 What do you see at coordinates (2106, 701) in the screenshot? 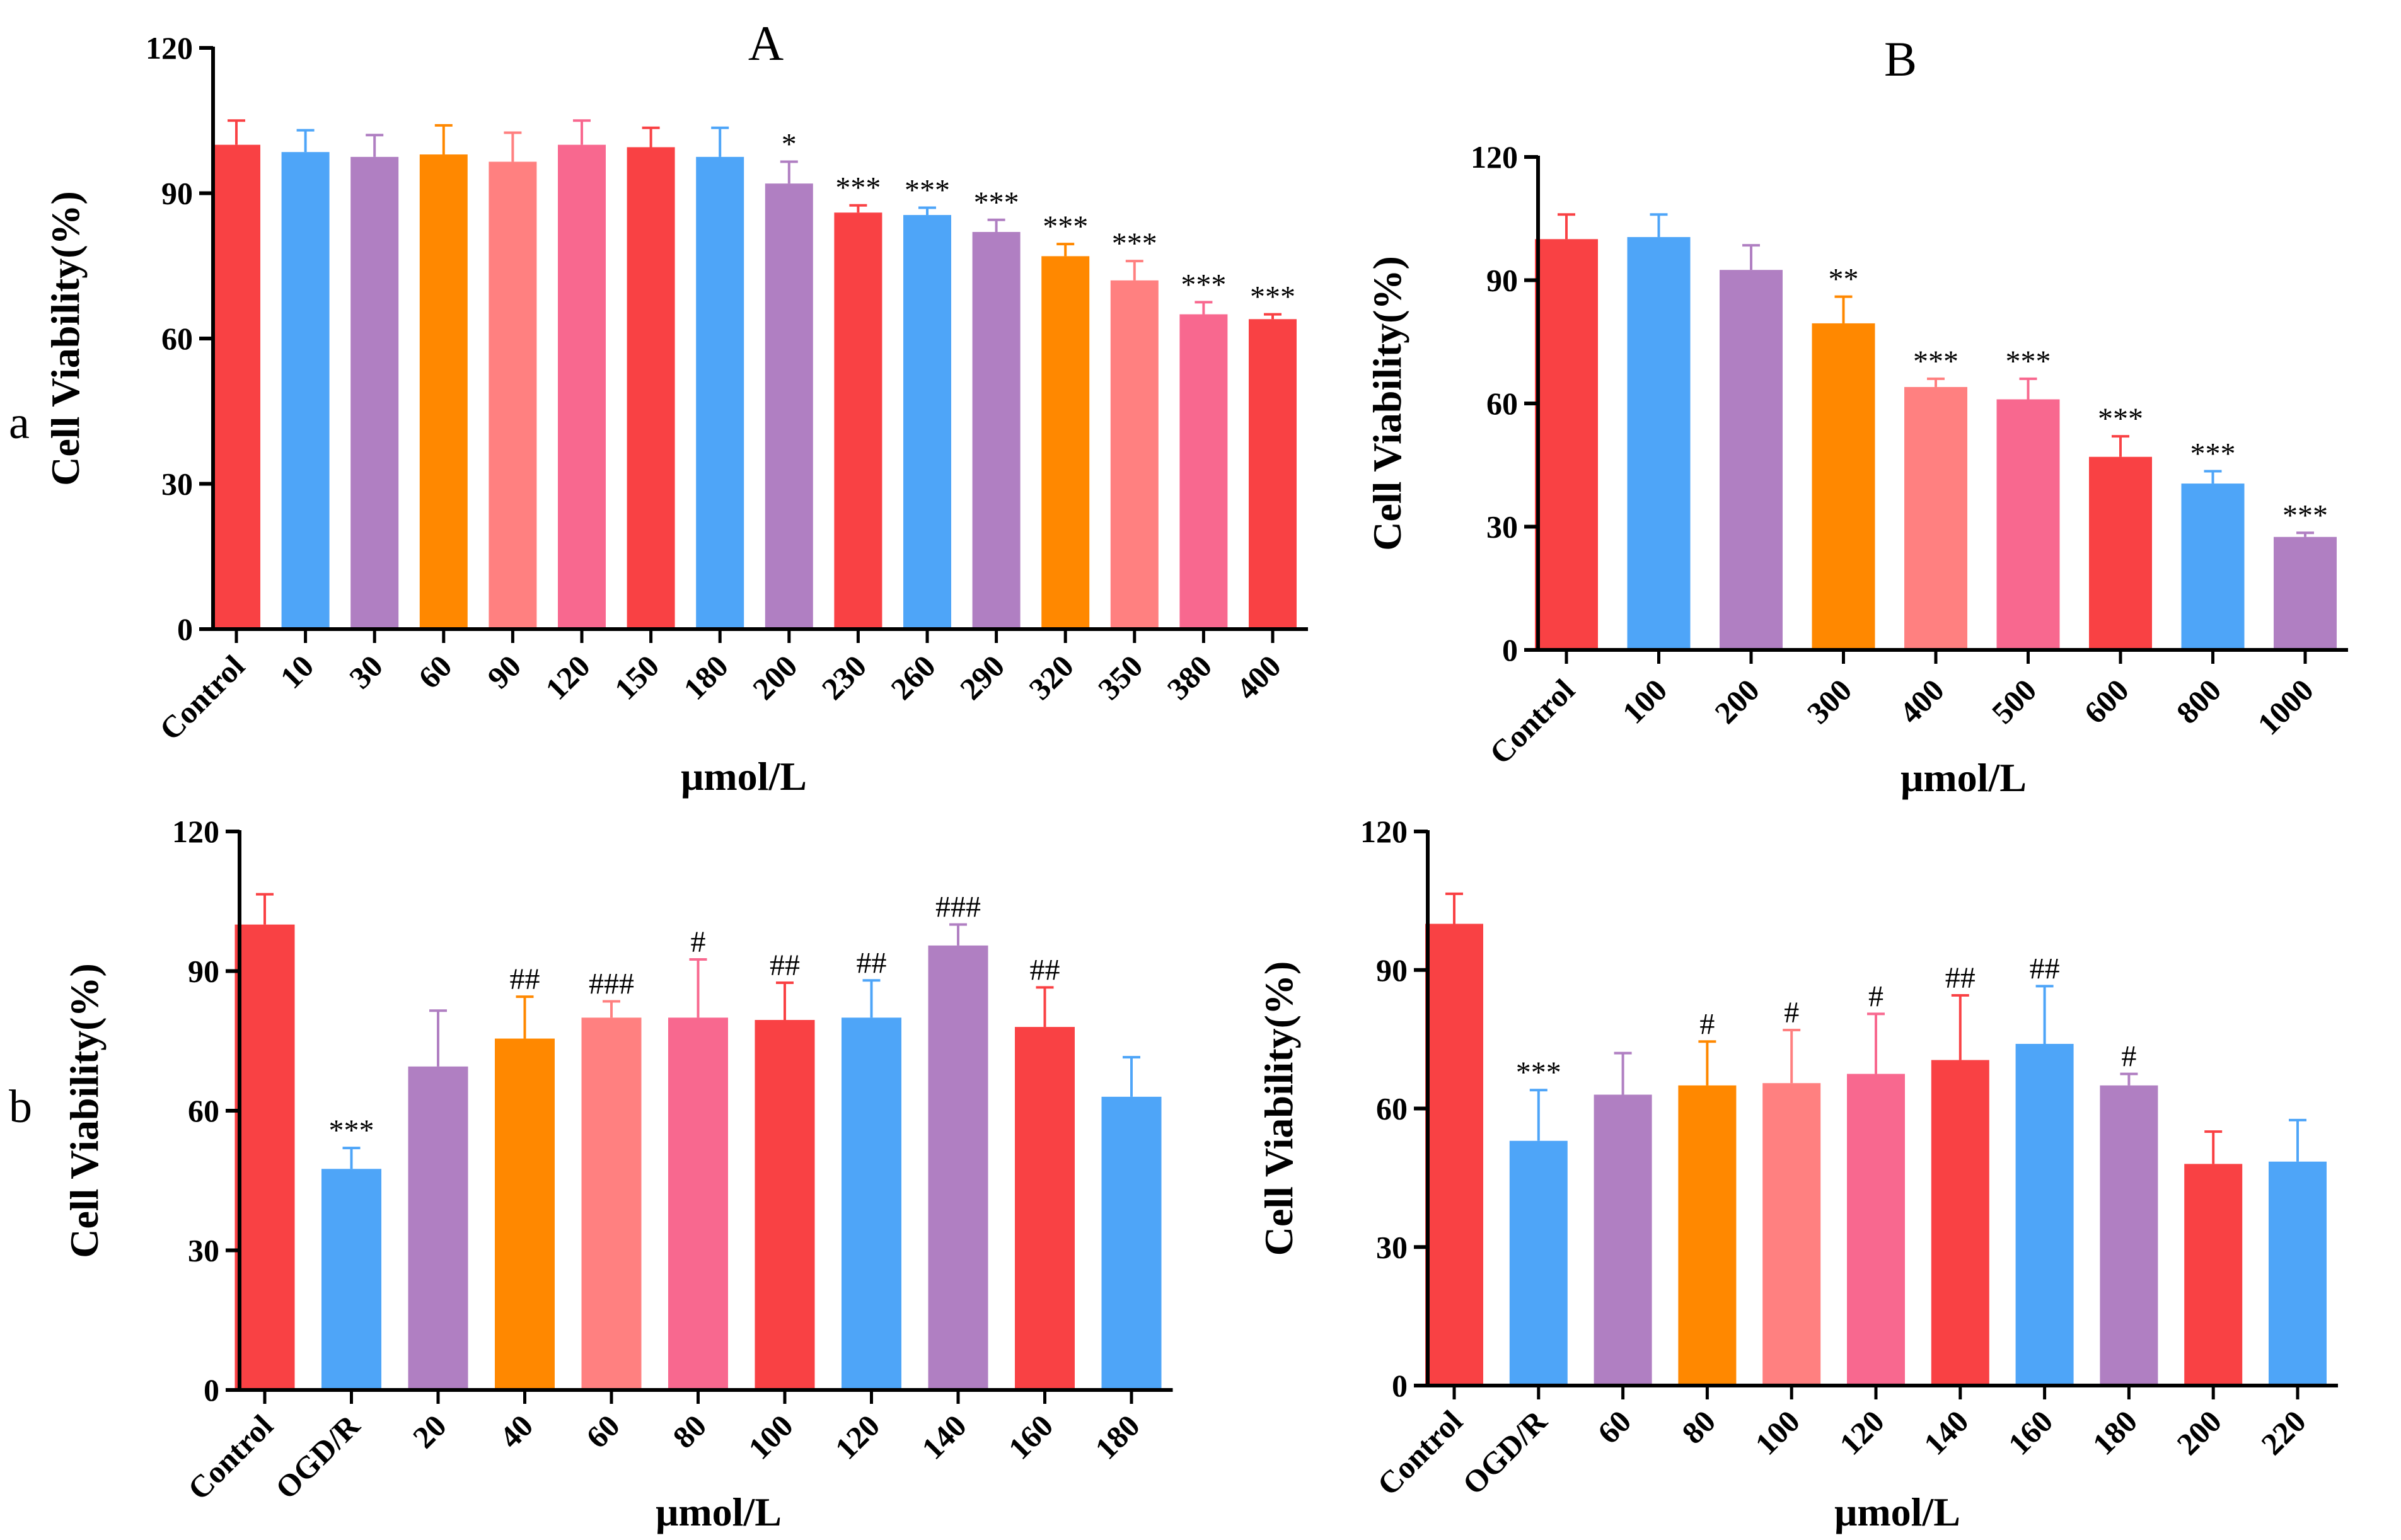
I see `x-tick-label: 600` at bounding box center [2106, 701].